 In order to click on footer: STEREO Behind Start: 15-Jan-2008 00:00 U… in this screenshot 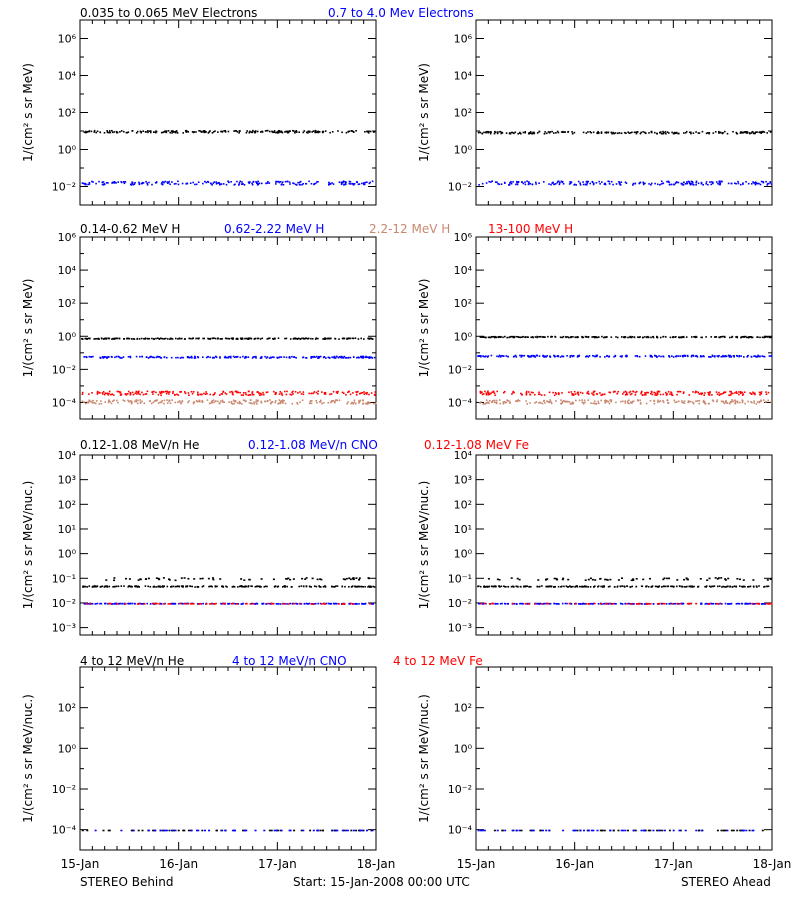, I will do `click(425, 882)`.